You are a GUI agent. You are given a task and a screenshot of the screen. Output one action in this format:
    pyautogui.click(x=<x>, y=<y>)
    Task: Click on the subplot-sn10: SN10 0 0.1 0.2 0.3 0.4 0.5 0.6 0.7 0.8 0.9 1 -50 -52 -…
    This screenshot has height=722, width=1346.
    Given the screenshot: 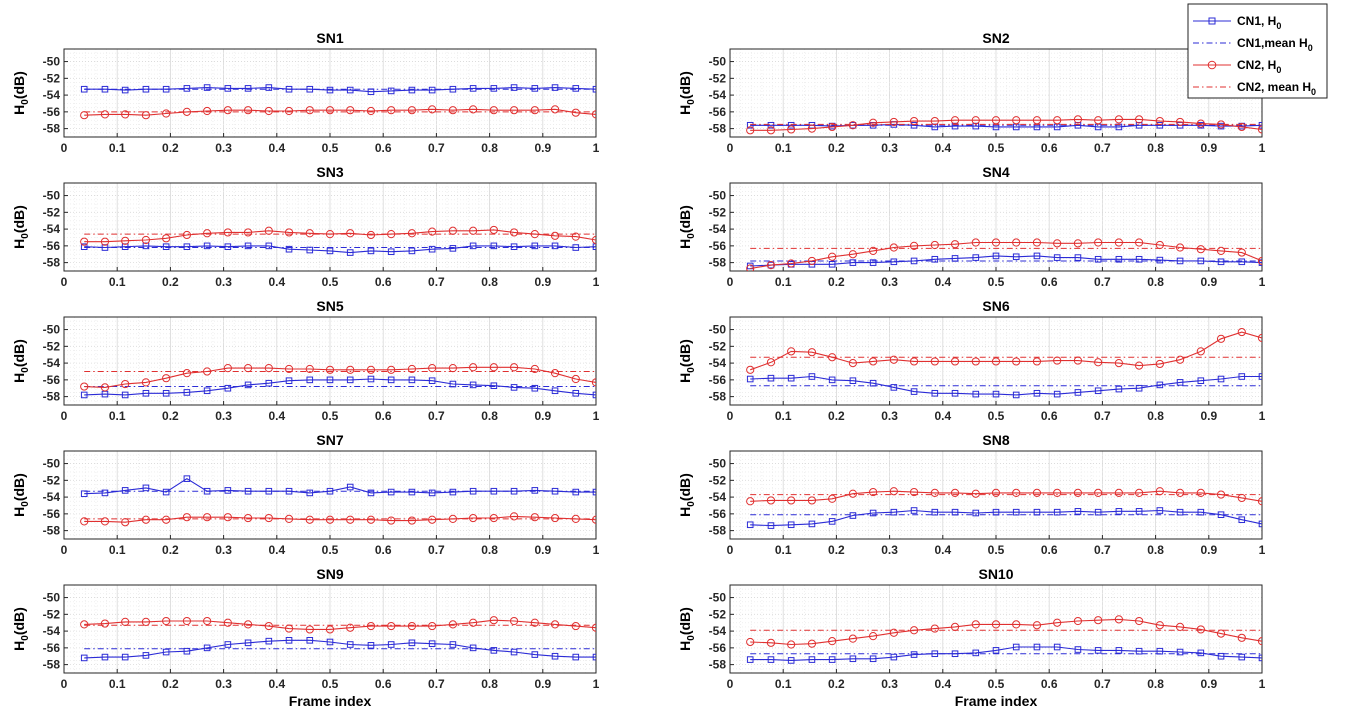 What is the action you would take?
    pyautogui.click(x=971, y=637)
    